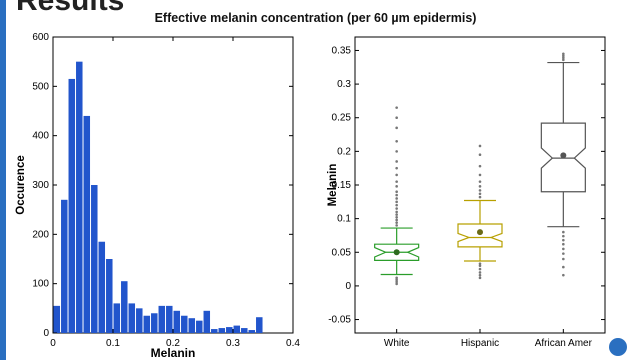 Image resolution: width=631 pixels, height=360 pixels. What do you see at coordinates (488, 339) in the screenshot?
I see `box-x-ticks: White Hispanic African Amer` at bounding box center [488, 339].